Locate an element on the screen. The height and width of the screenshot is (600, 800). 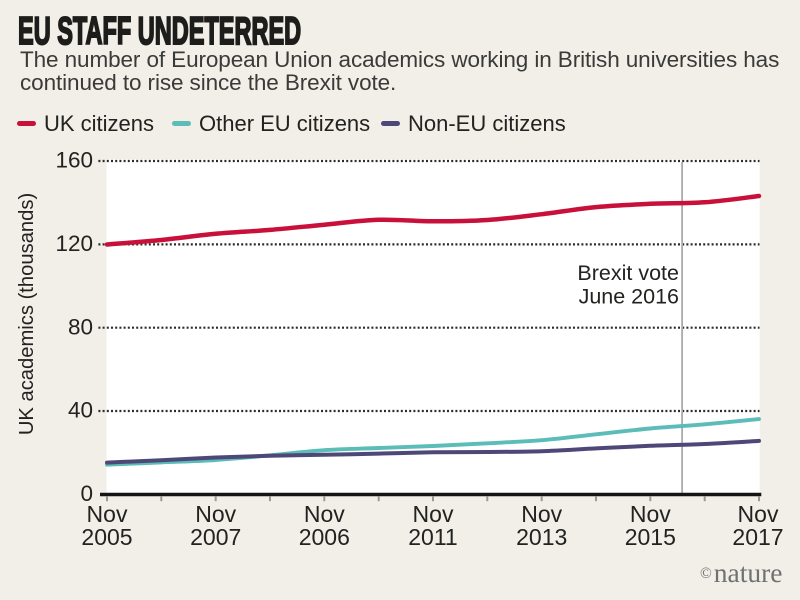
svg-text: 2006 is located at coordinates (324, 537).